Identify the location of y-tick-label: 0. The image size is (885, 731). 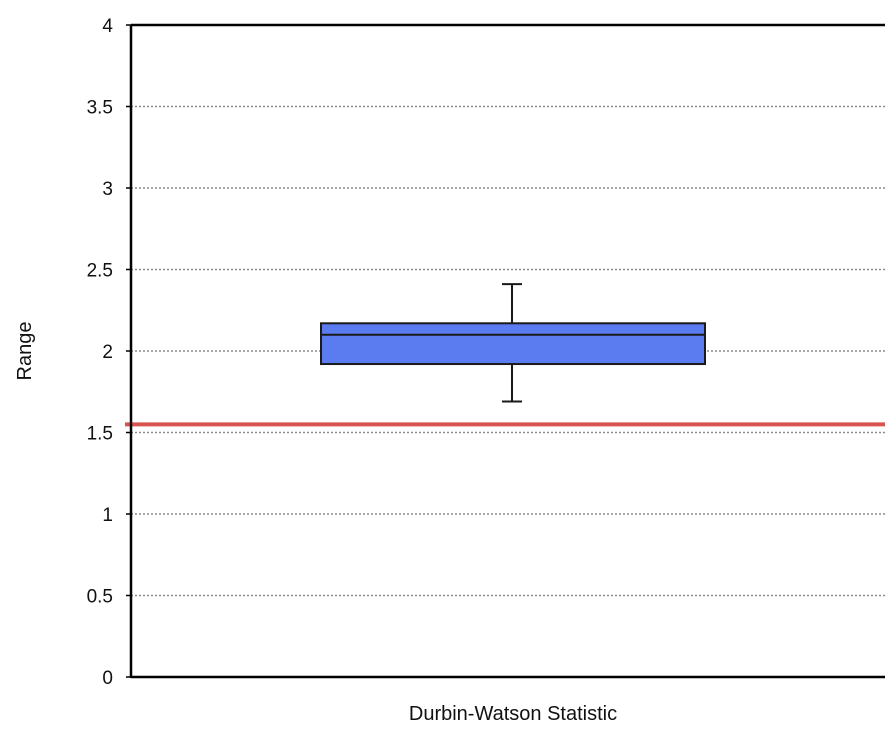
(107, 678).